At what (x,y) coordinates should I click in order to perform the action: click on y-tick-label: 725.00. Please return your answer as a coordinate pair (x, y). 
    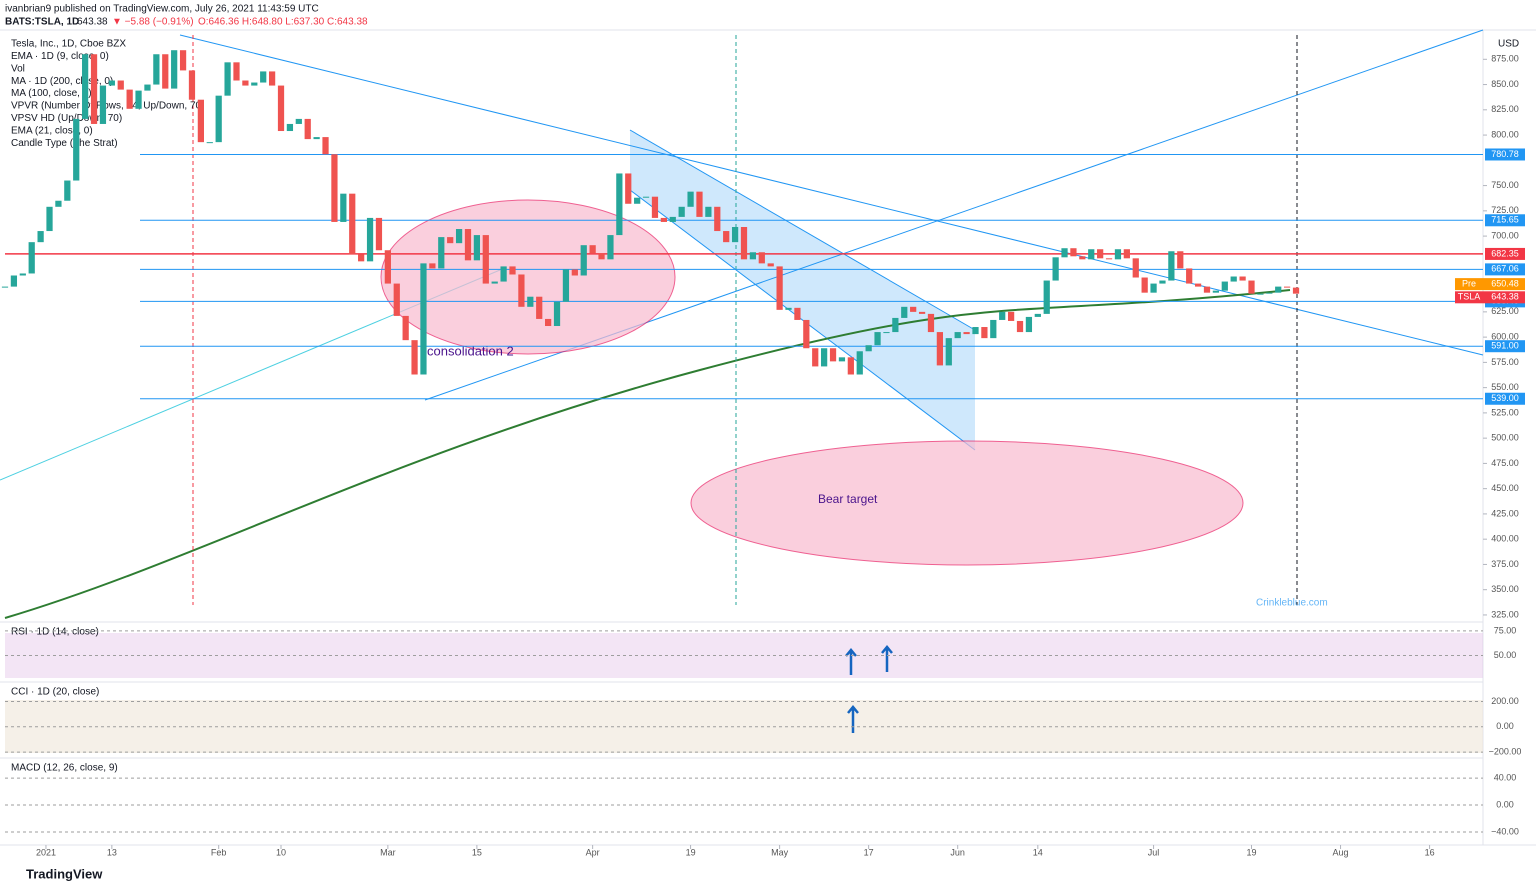
    Looking at the image, I should click on (1505, 210).